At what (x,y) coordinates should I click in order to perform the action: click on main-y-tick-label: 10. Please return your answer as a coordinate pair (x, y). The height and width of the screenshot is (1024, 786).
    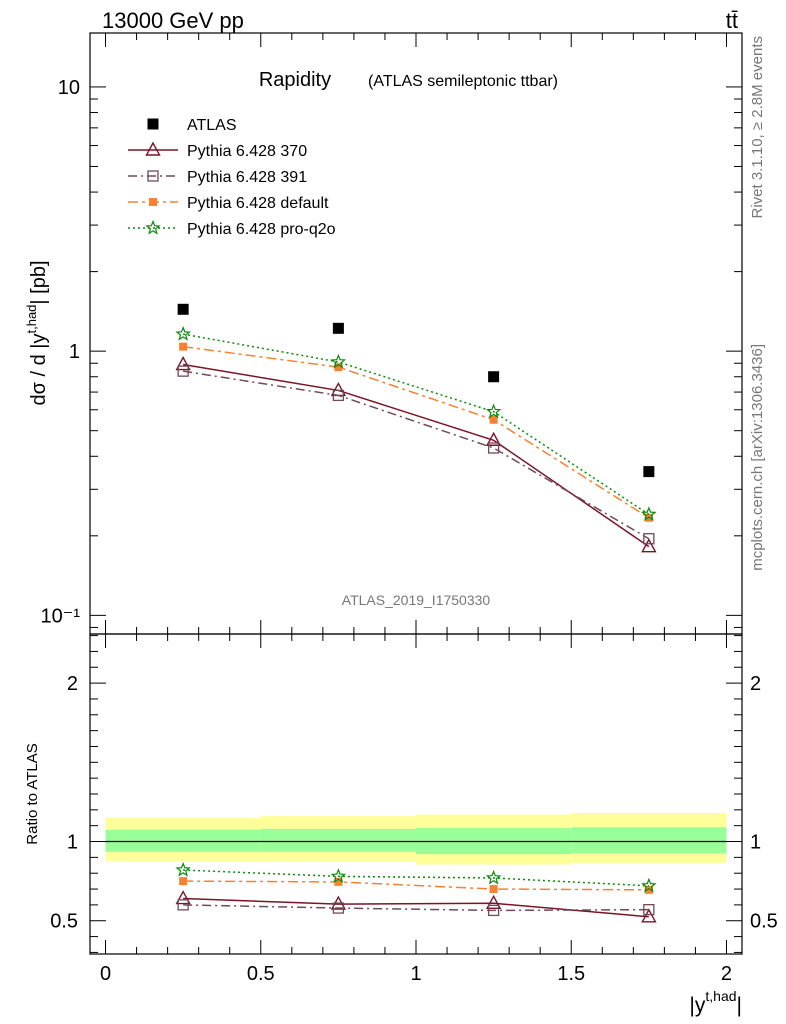
    Looking at the image, I should click on (69, 88).